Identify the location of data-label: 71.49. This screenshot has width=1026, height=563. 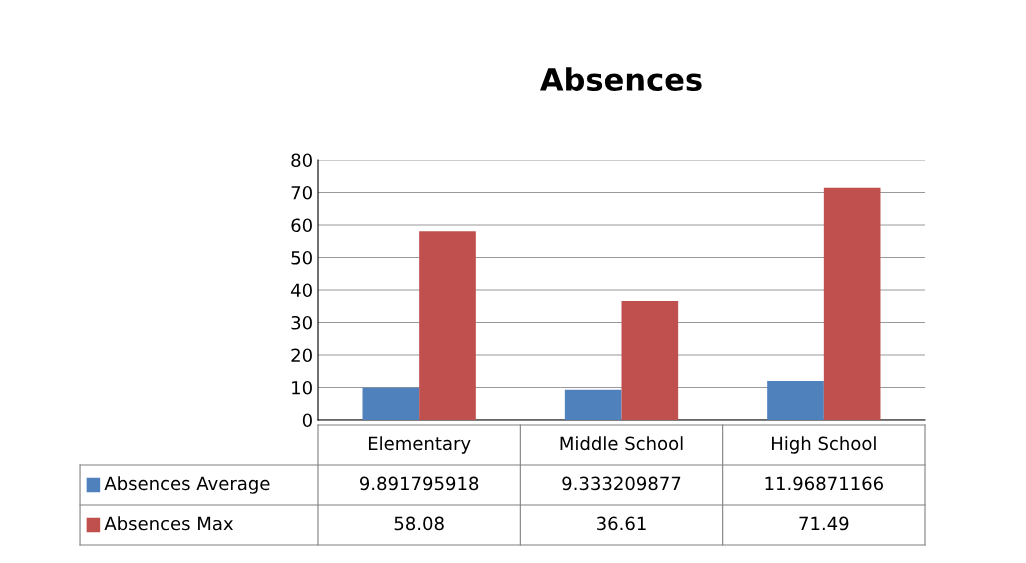
(824, 523).